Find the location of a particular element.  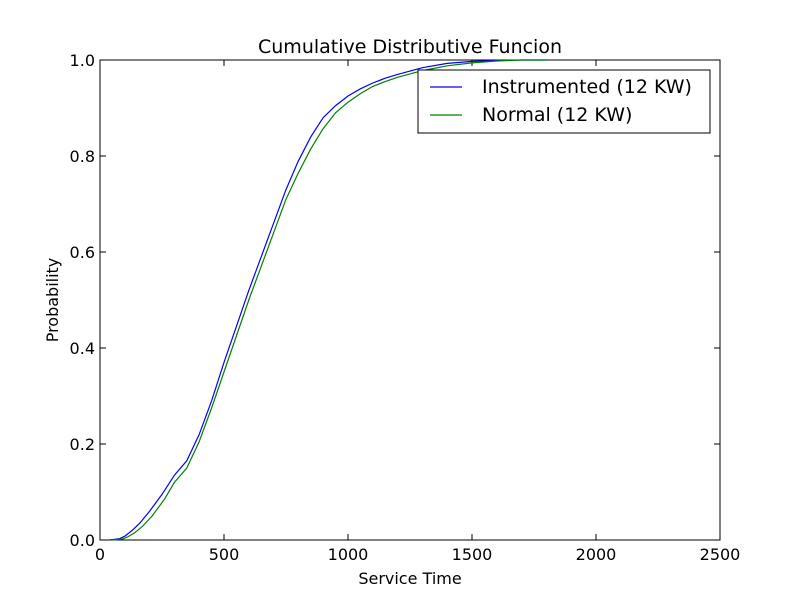

y-tick-label: 0.2 is located at coordinates (82, 444).